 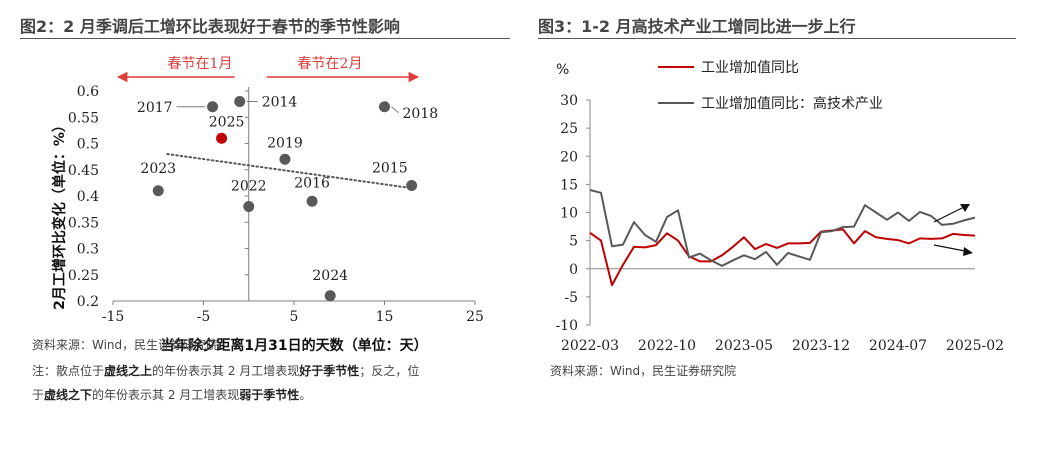 What do you see at coordinates (782, 257) in the screenshot?
I see `series-line-industrial-output` at bounding box center [782, 257].